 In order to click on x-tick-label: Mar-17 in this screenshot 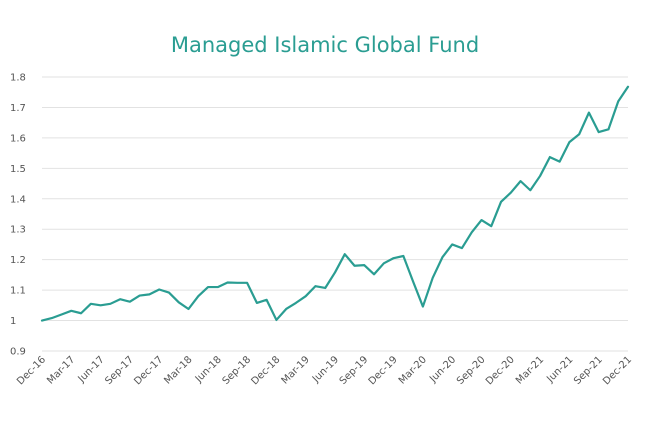, I will do `click(61, 370)`.